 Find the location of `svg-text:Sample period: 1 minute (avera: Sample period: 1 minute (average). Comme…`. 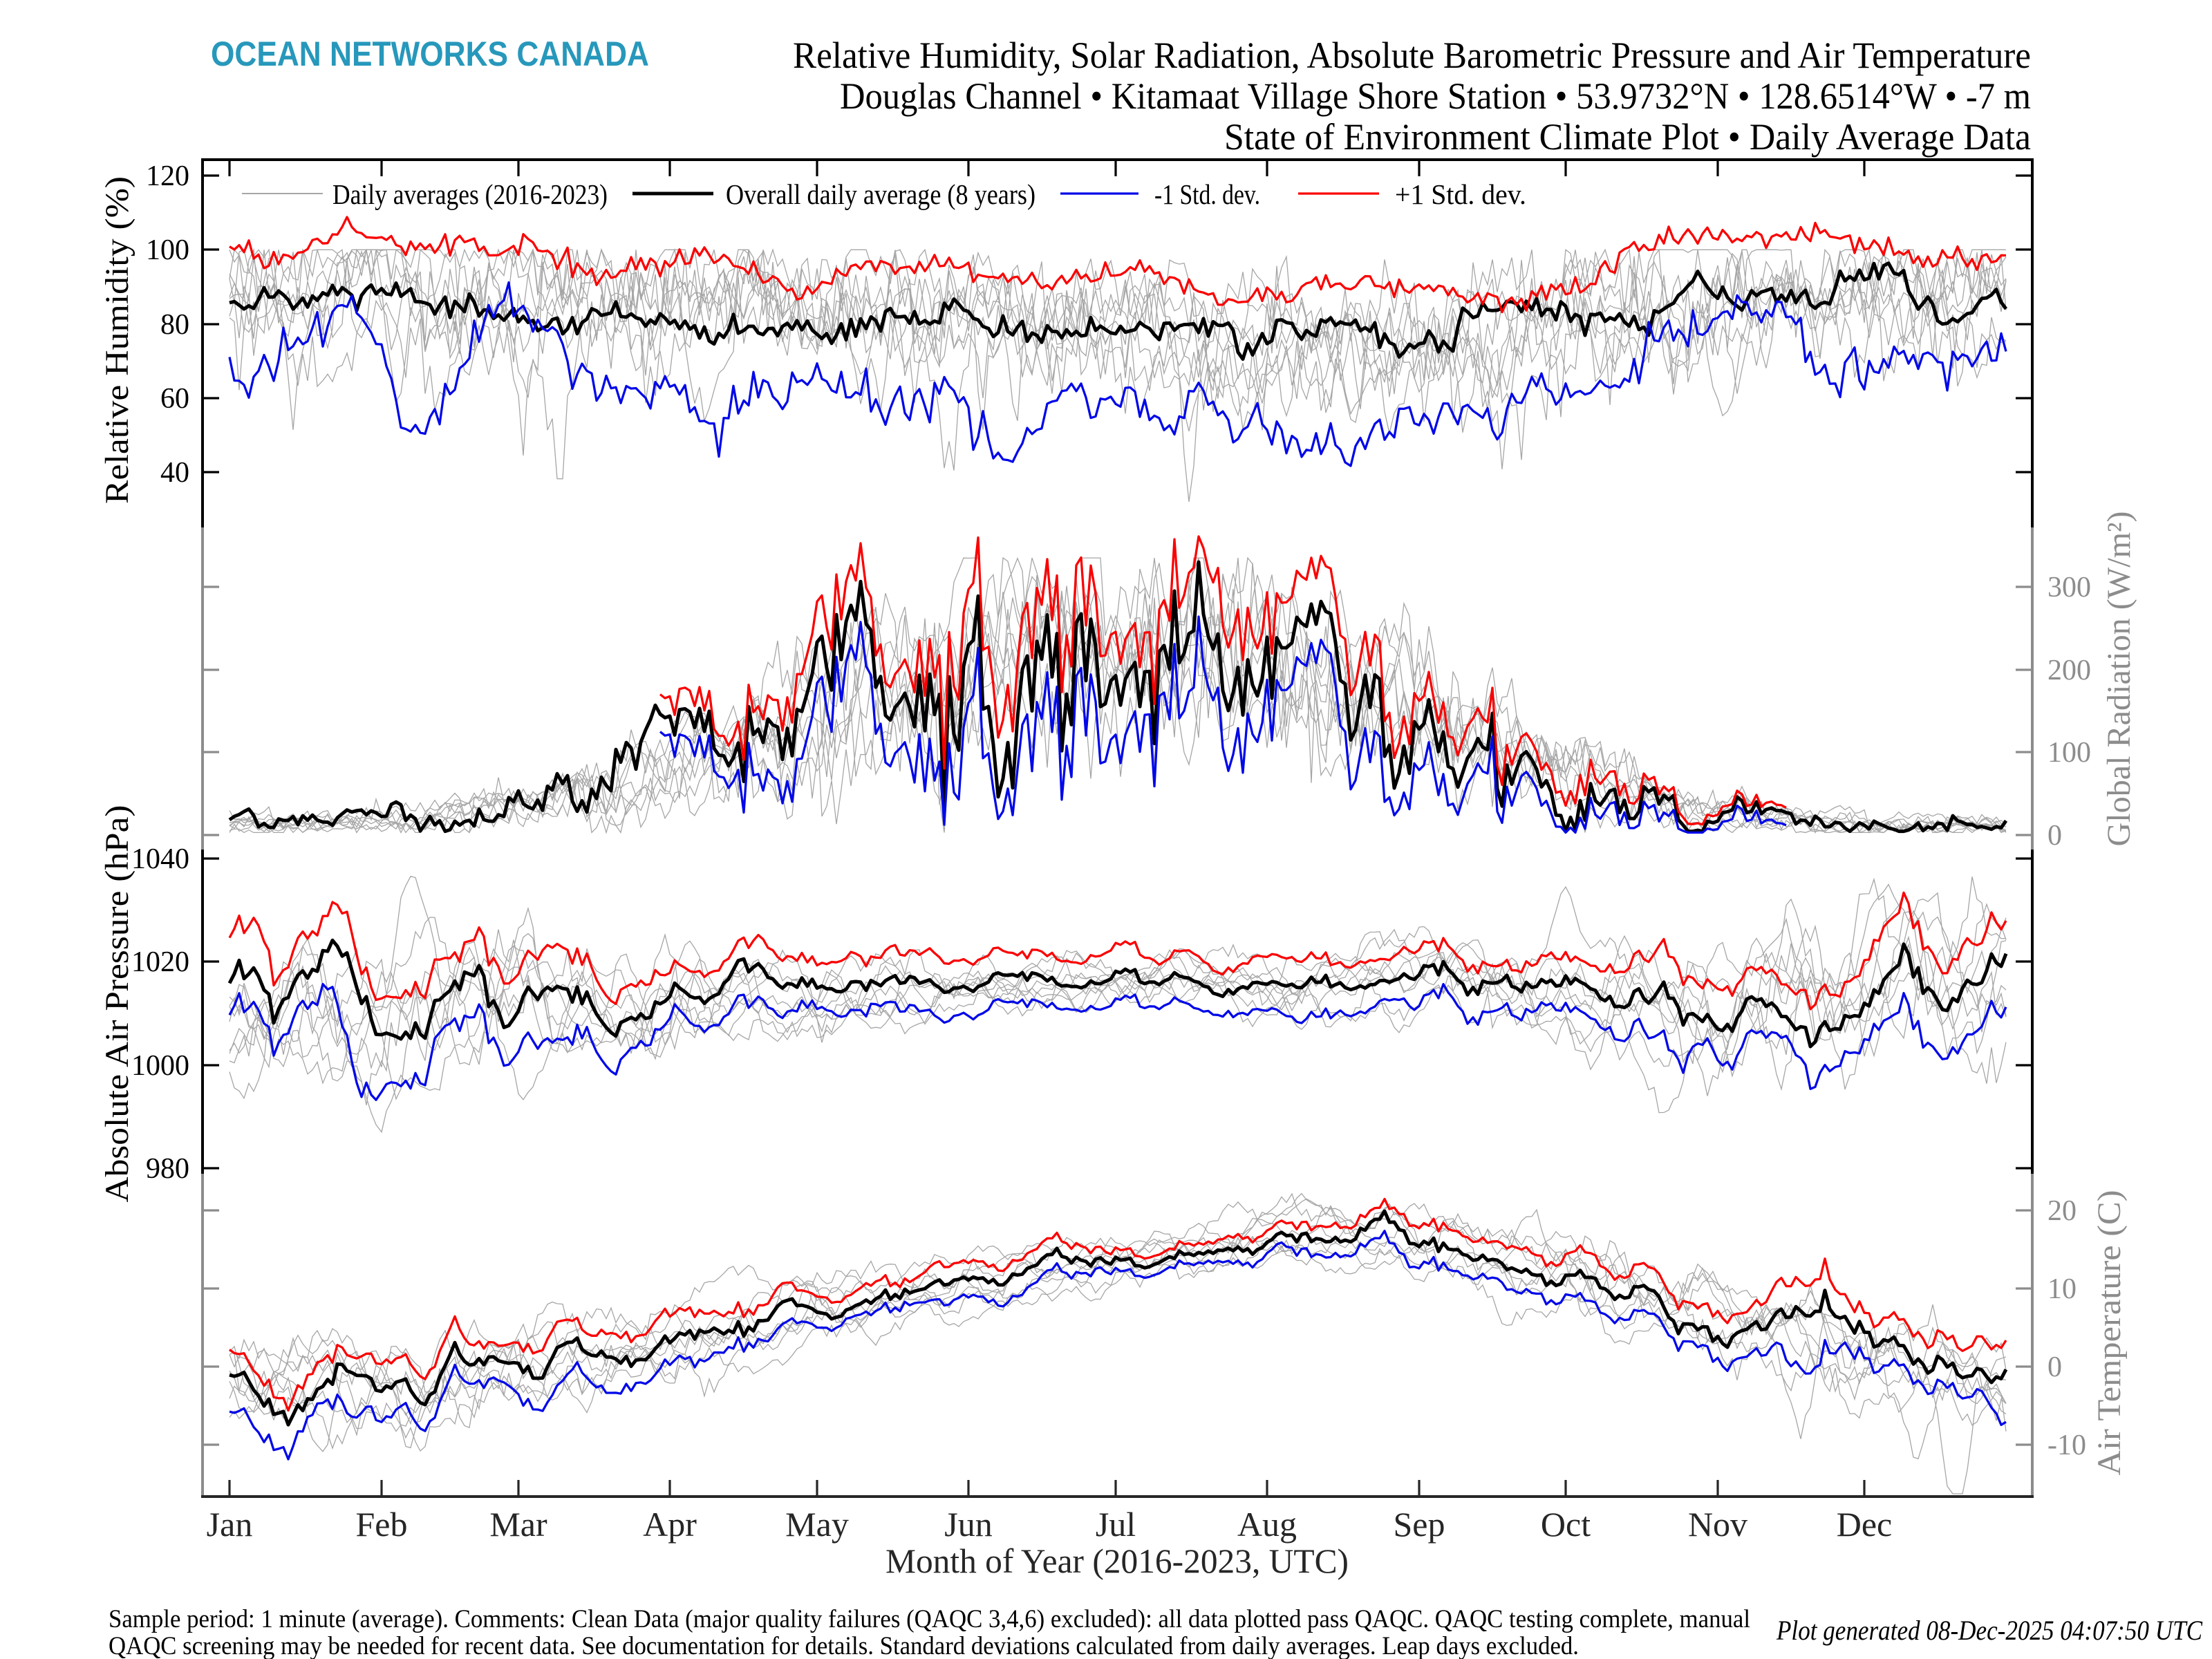

svg-text:Sample period: 1 minute (avera: Sample period: 1 minute (average). Comme… is located at coordinates (929, 1619).